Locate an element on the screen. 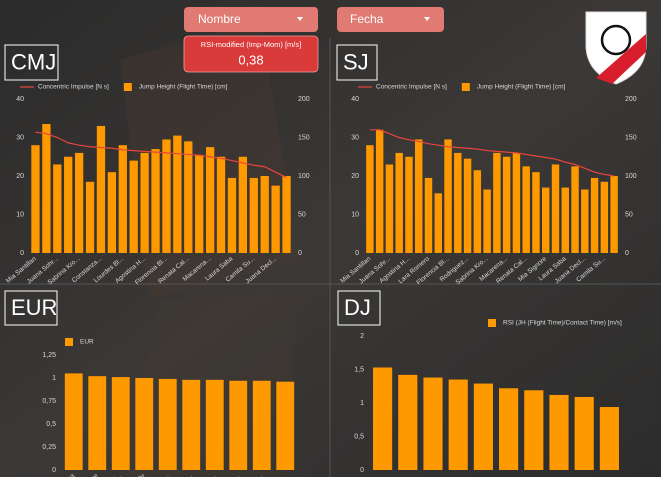 This screenshot has width=661, height=477. dropdown-label: Nombre is located at coordinates (219, 19).